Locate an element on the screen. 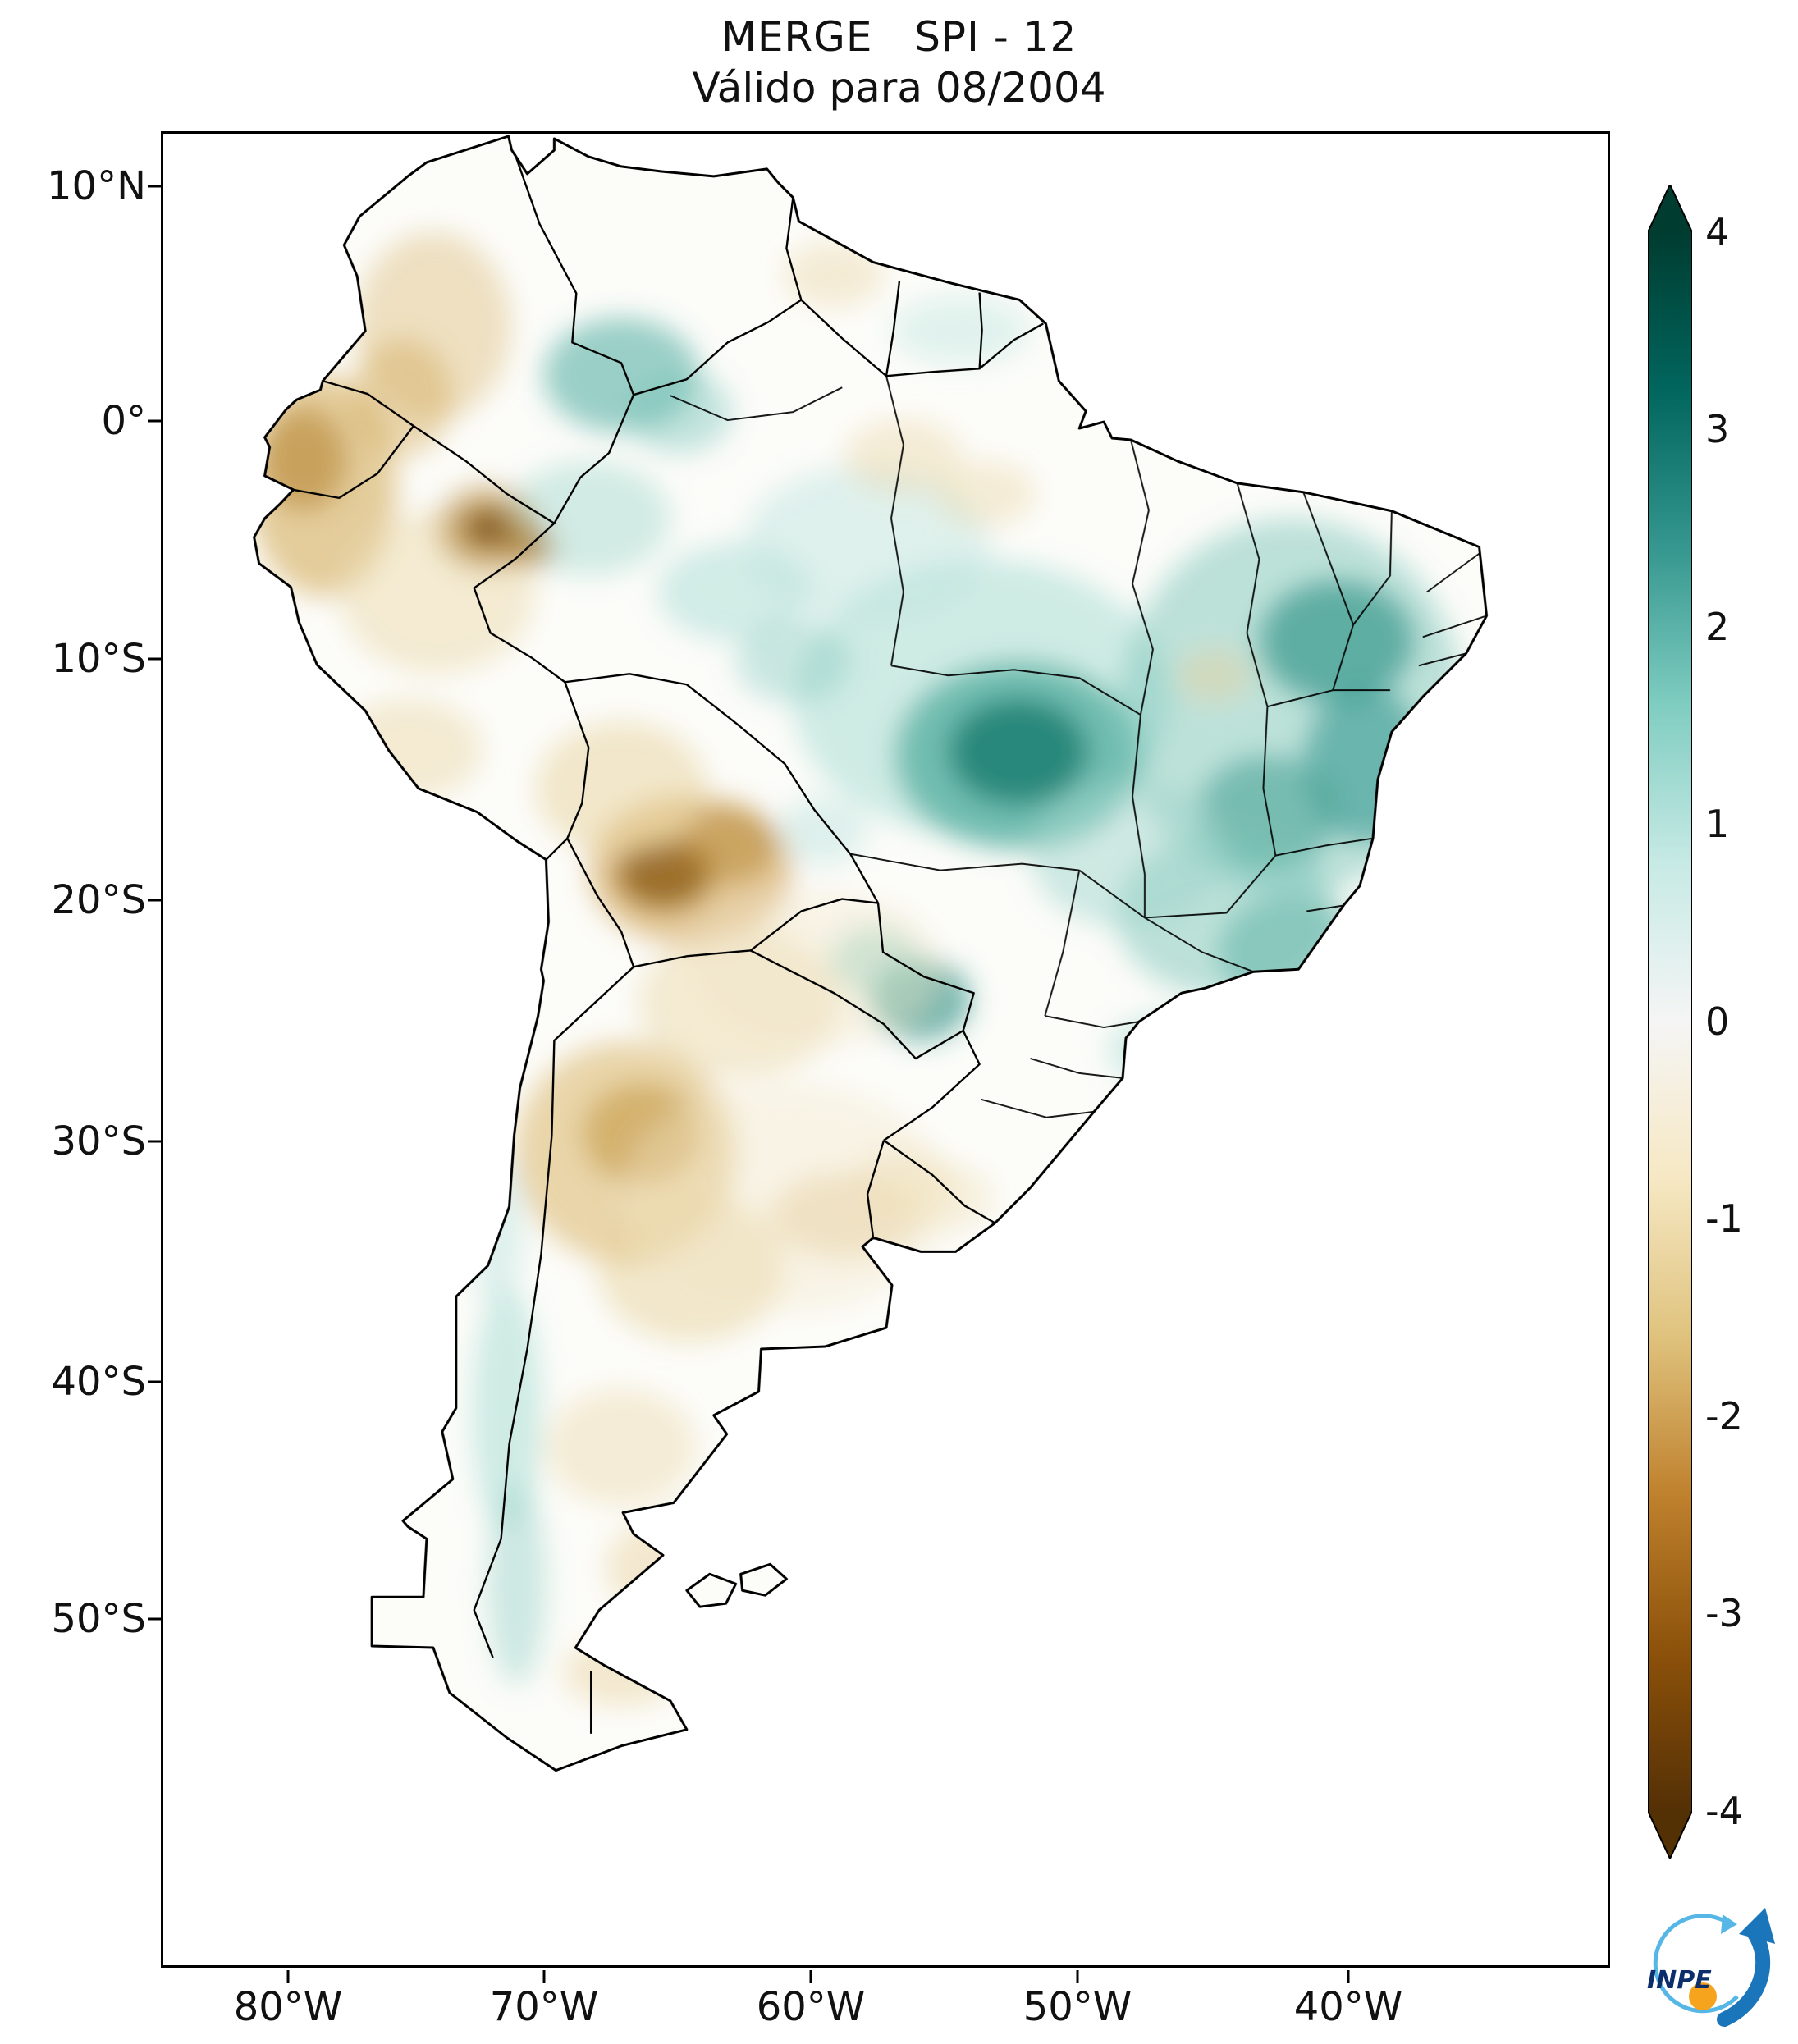  y-axis-tick-label: 20°S is located at coordinates (98, 900).